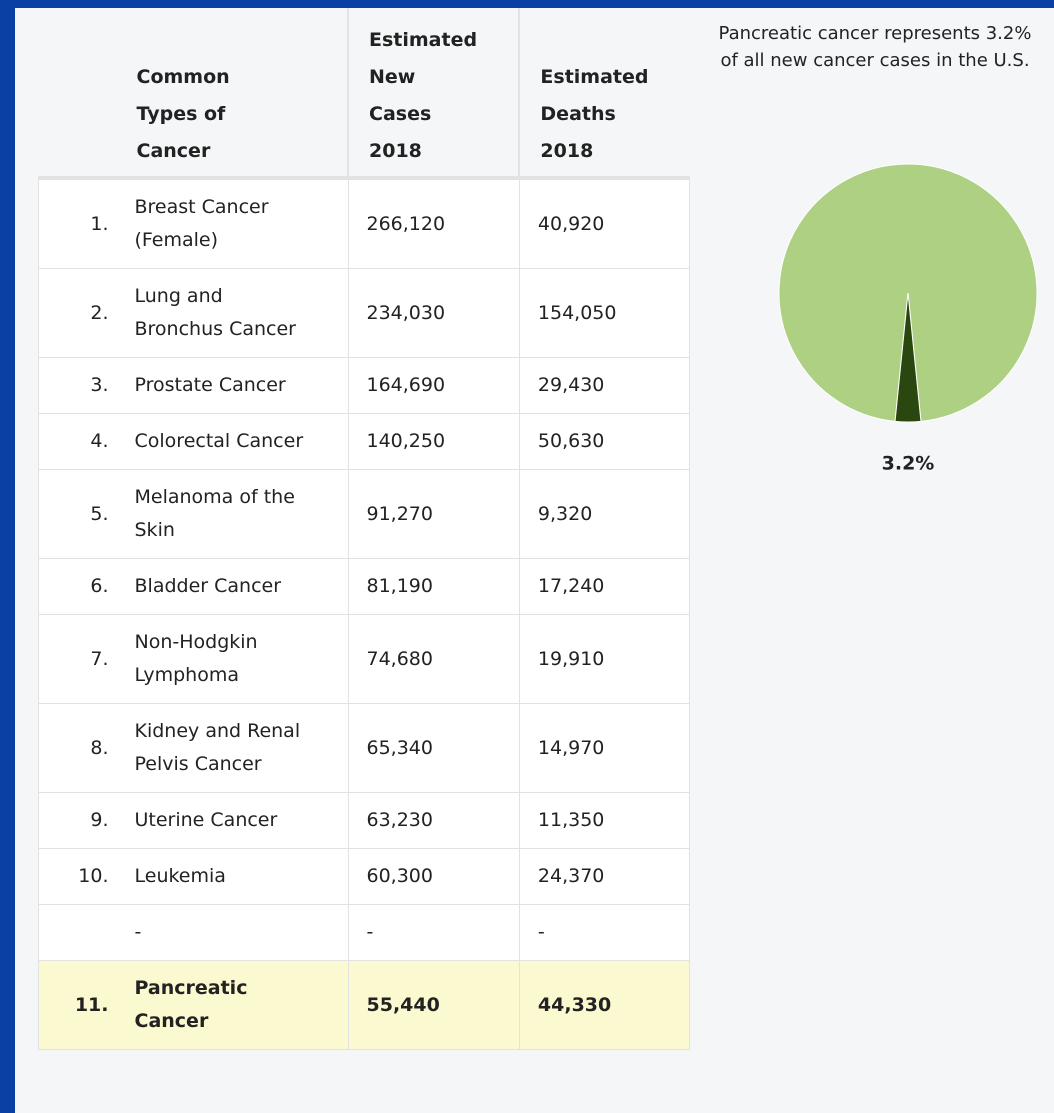 Image resolution: width=1054 pixels, height=1113 pixels. Describe the element at coordinates (183, 114) in the screenshot. I see `header-text: Common Types of Cancer` at that location.